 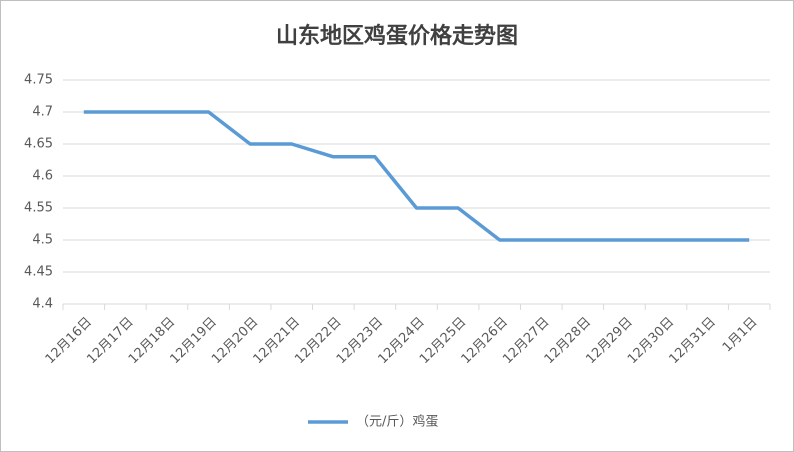 I want to click on y-tick-label: 4.75, so click(x=38, y=80).